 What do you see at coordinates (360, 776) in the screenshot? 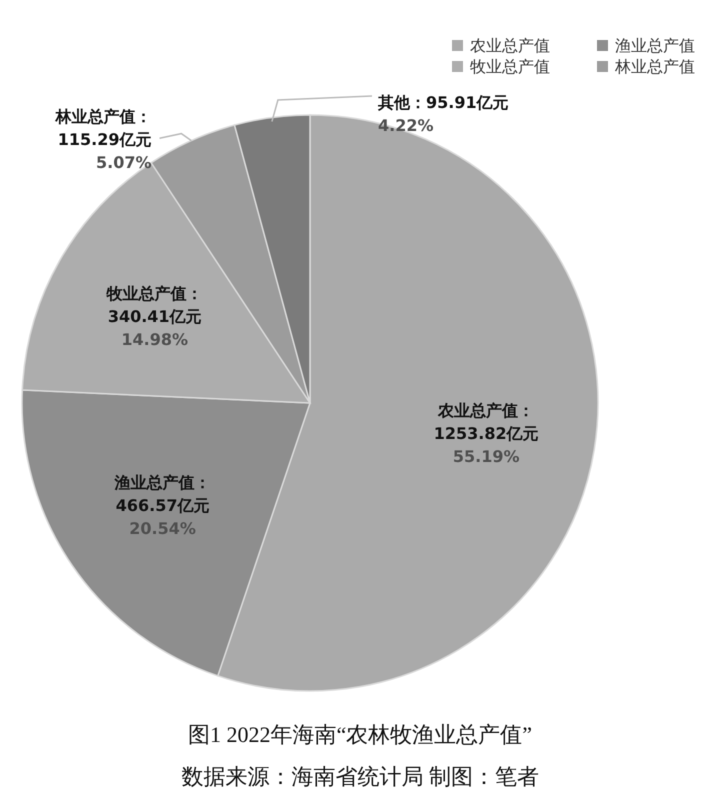
I see `source-note: 数据来源：海南省统计局 制图：笔者` at bounding box center [360, 776].